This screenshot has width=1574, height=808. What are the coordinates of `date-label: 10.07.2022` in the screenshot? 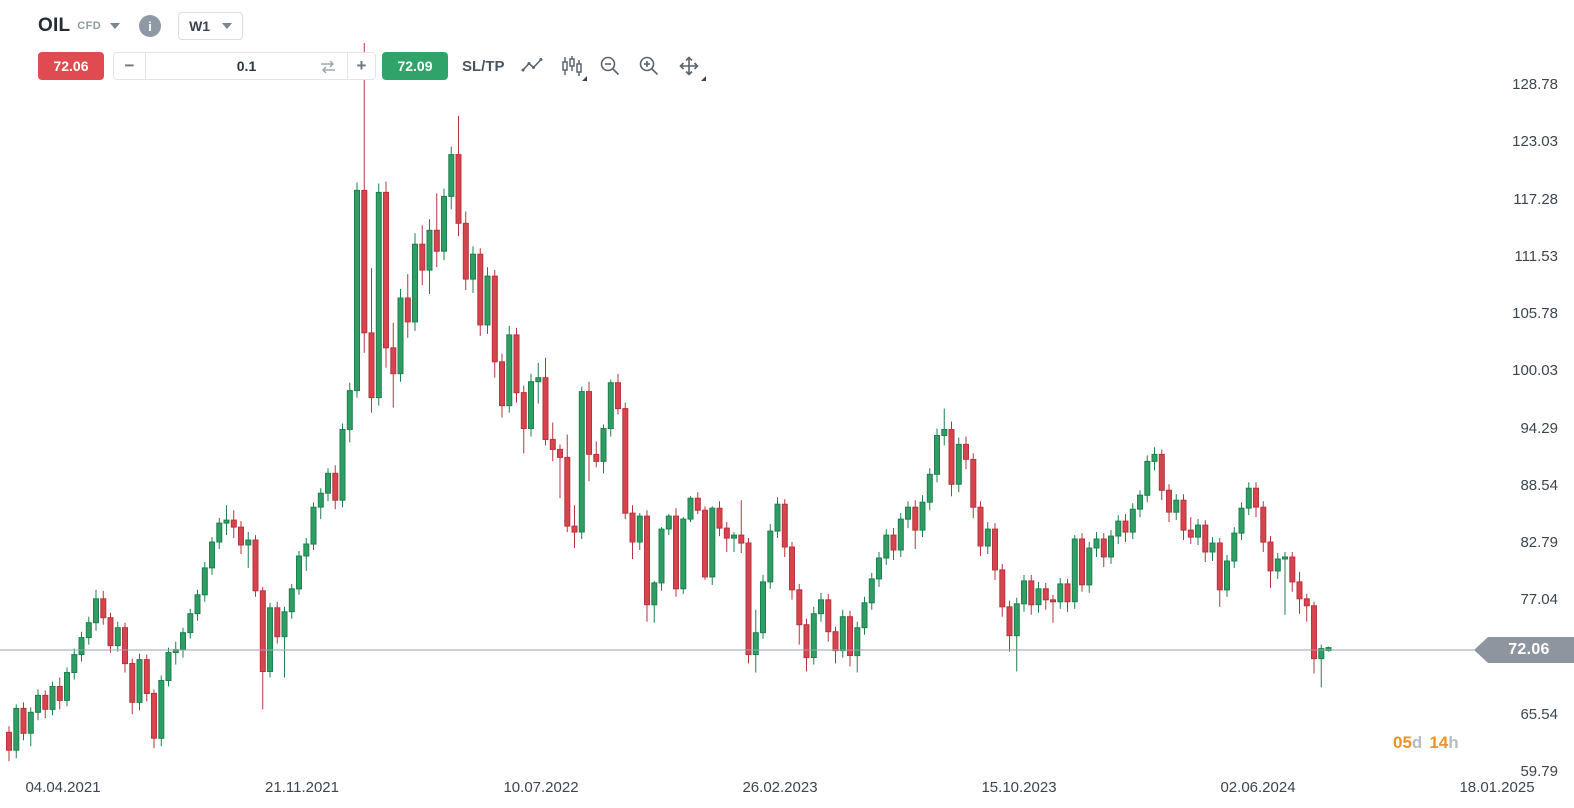 It's located at (541, 787).